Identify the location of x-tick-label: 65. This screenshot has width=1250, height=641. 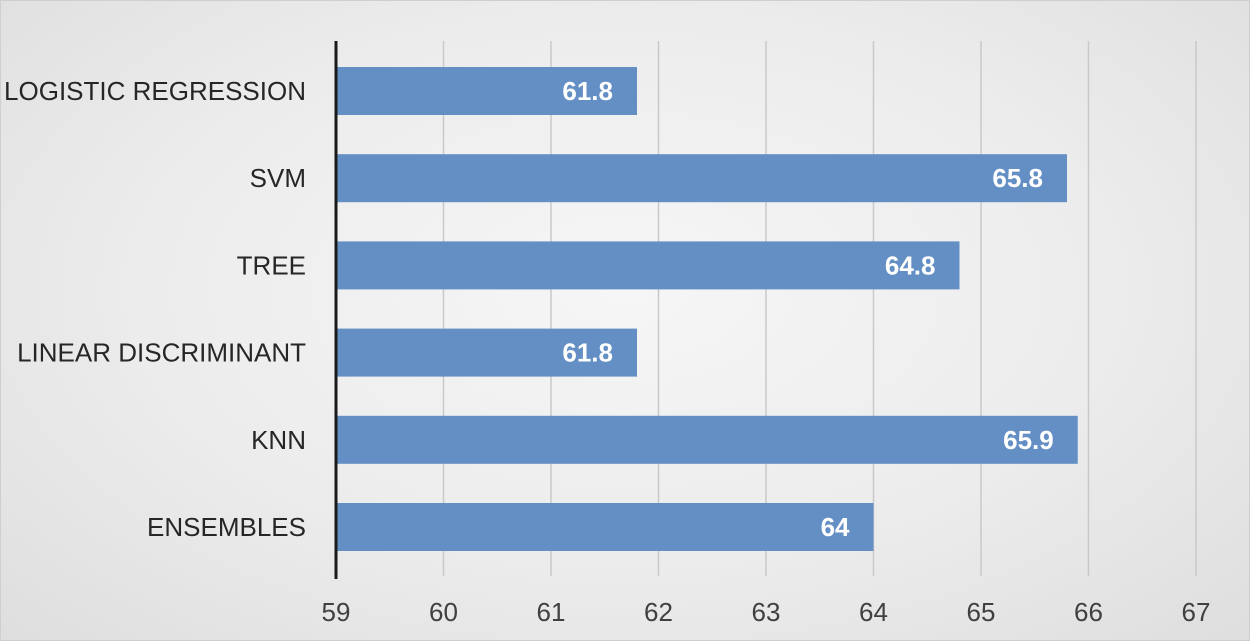
(981, 612).